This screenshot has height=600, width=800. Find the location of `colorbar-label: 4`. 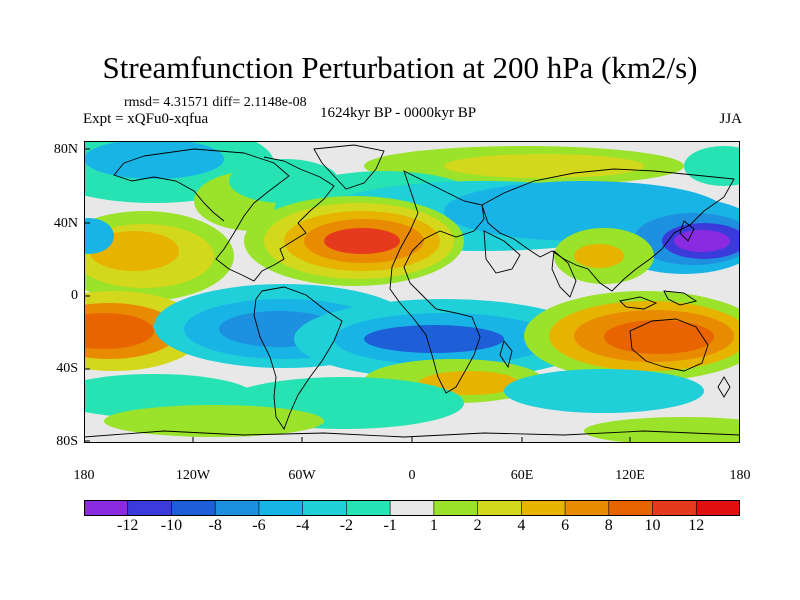

colorbar-label: 4 is located at coordinates (521, 525).